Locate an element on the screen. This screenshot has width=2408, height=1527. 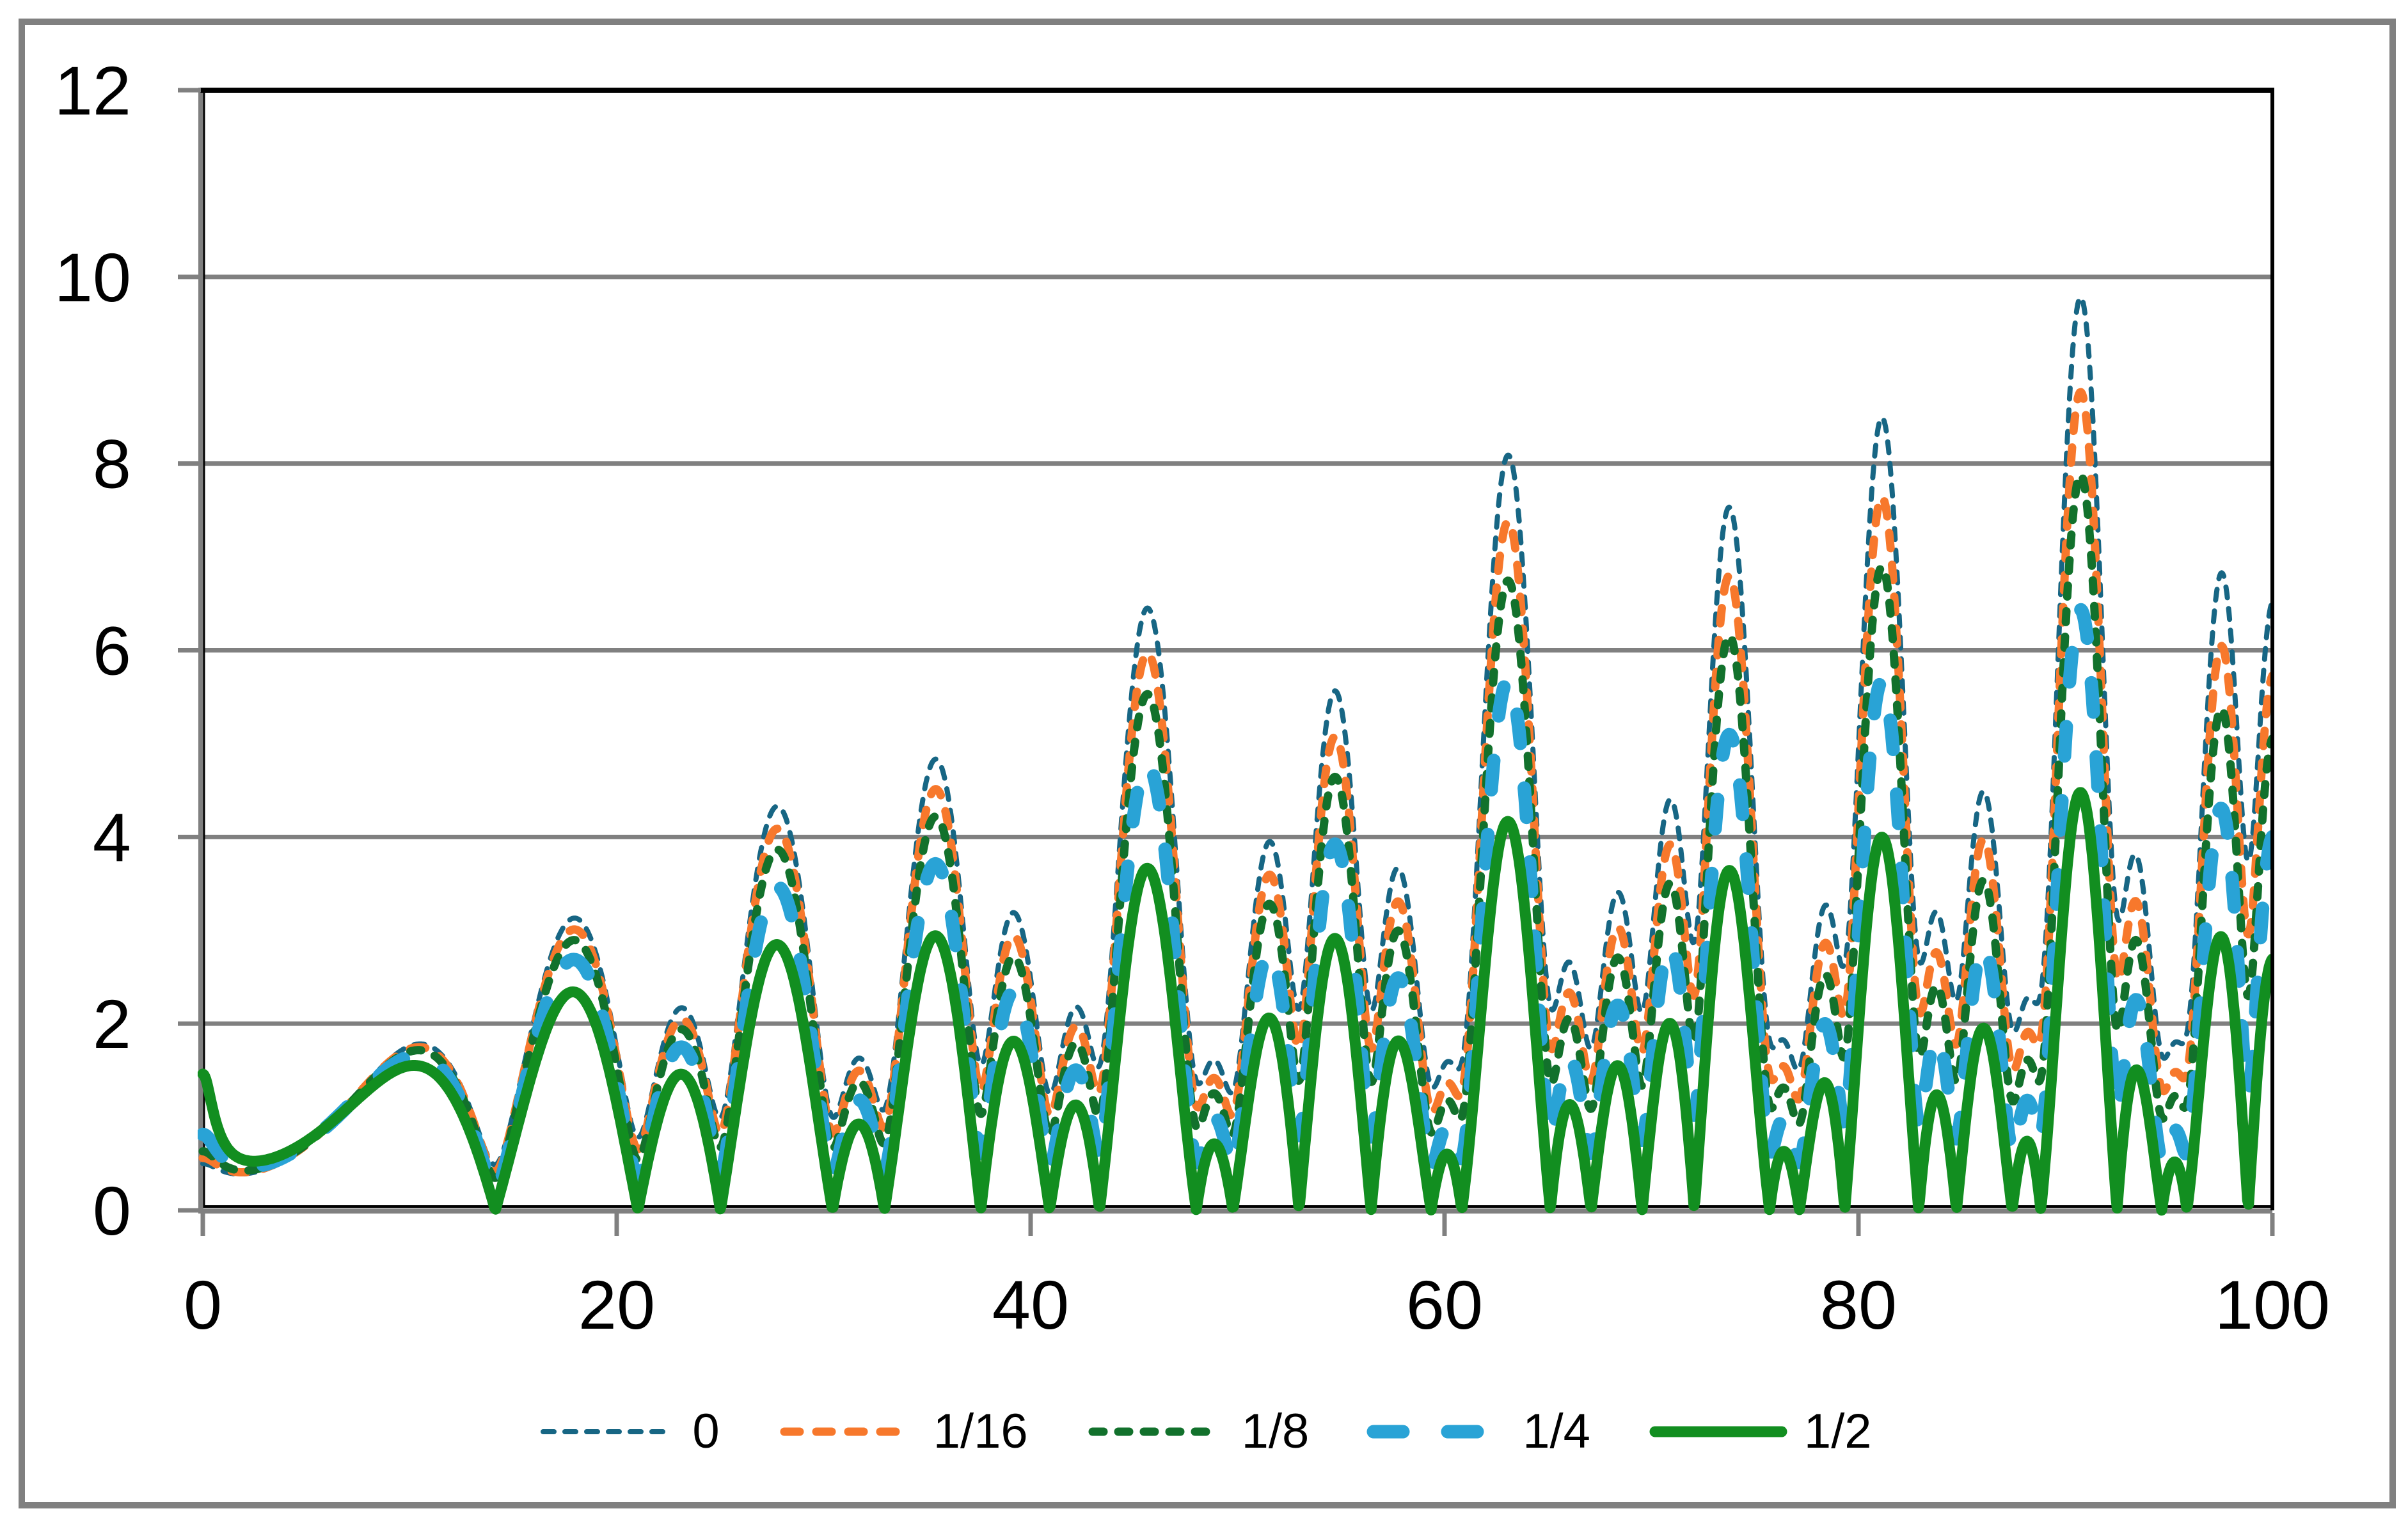
x-tick-label-100: 100 is located at coordinates (2272, 1304).